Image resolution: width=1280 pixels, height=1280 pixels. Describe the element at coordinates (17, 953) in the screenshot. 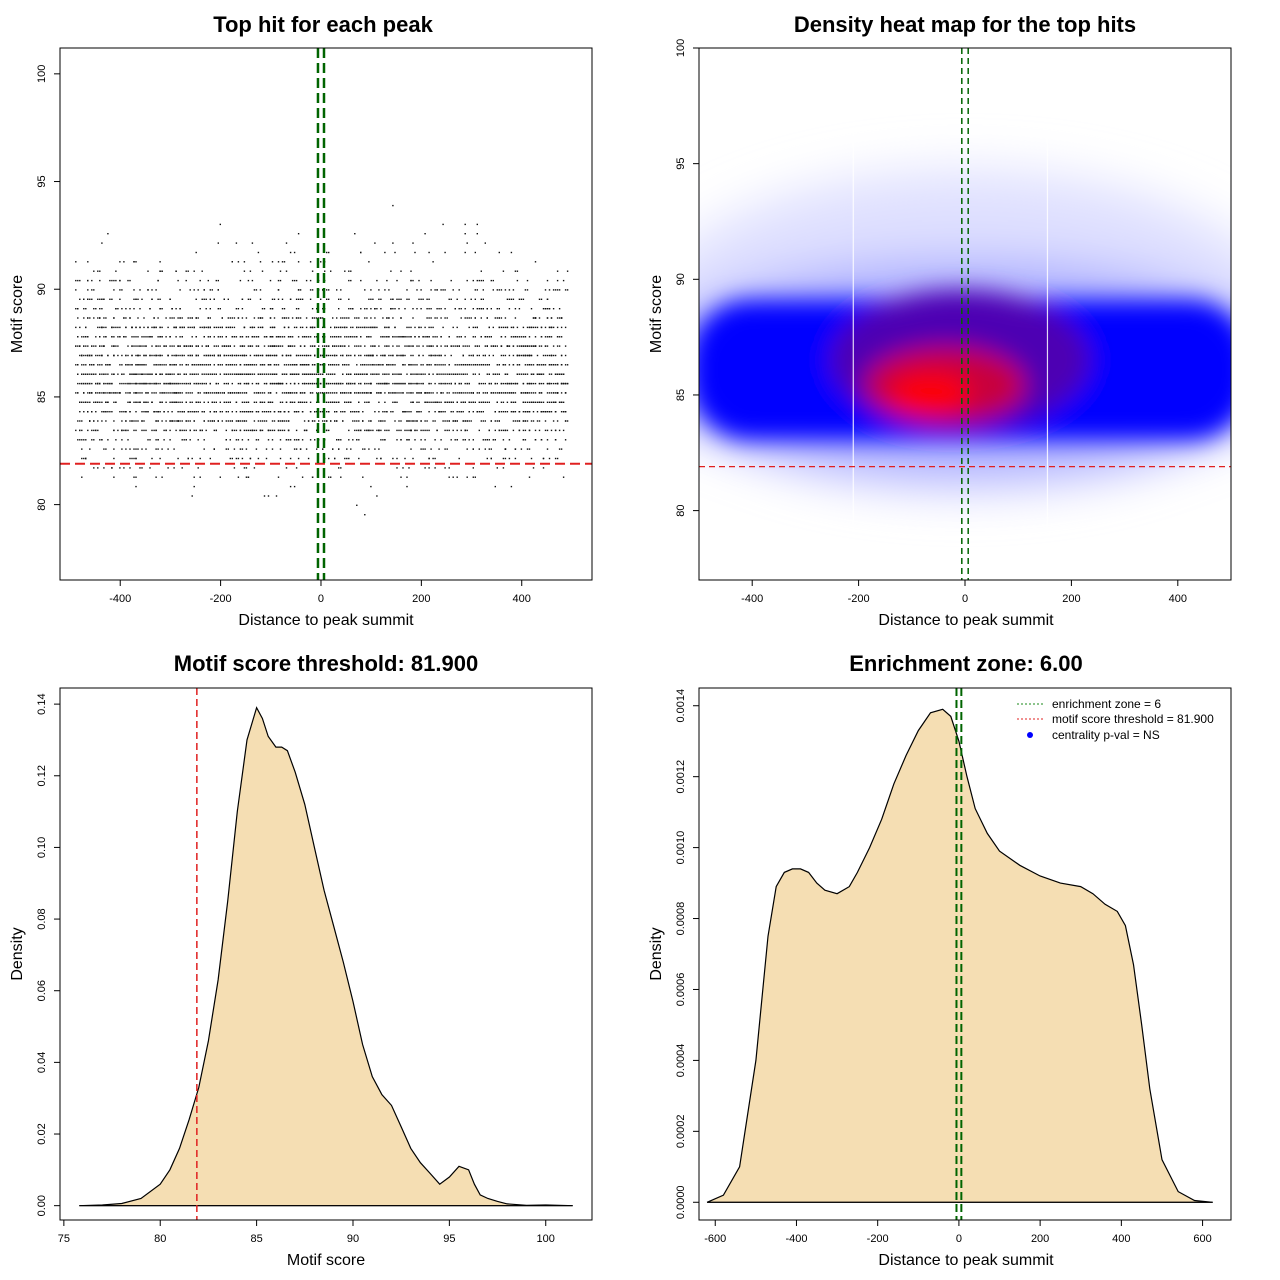

I see `score-density-y-label: Density` at that location.